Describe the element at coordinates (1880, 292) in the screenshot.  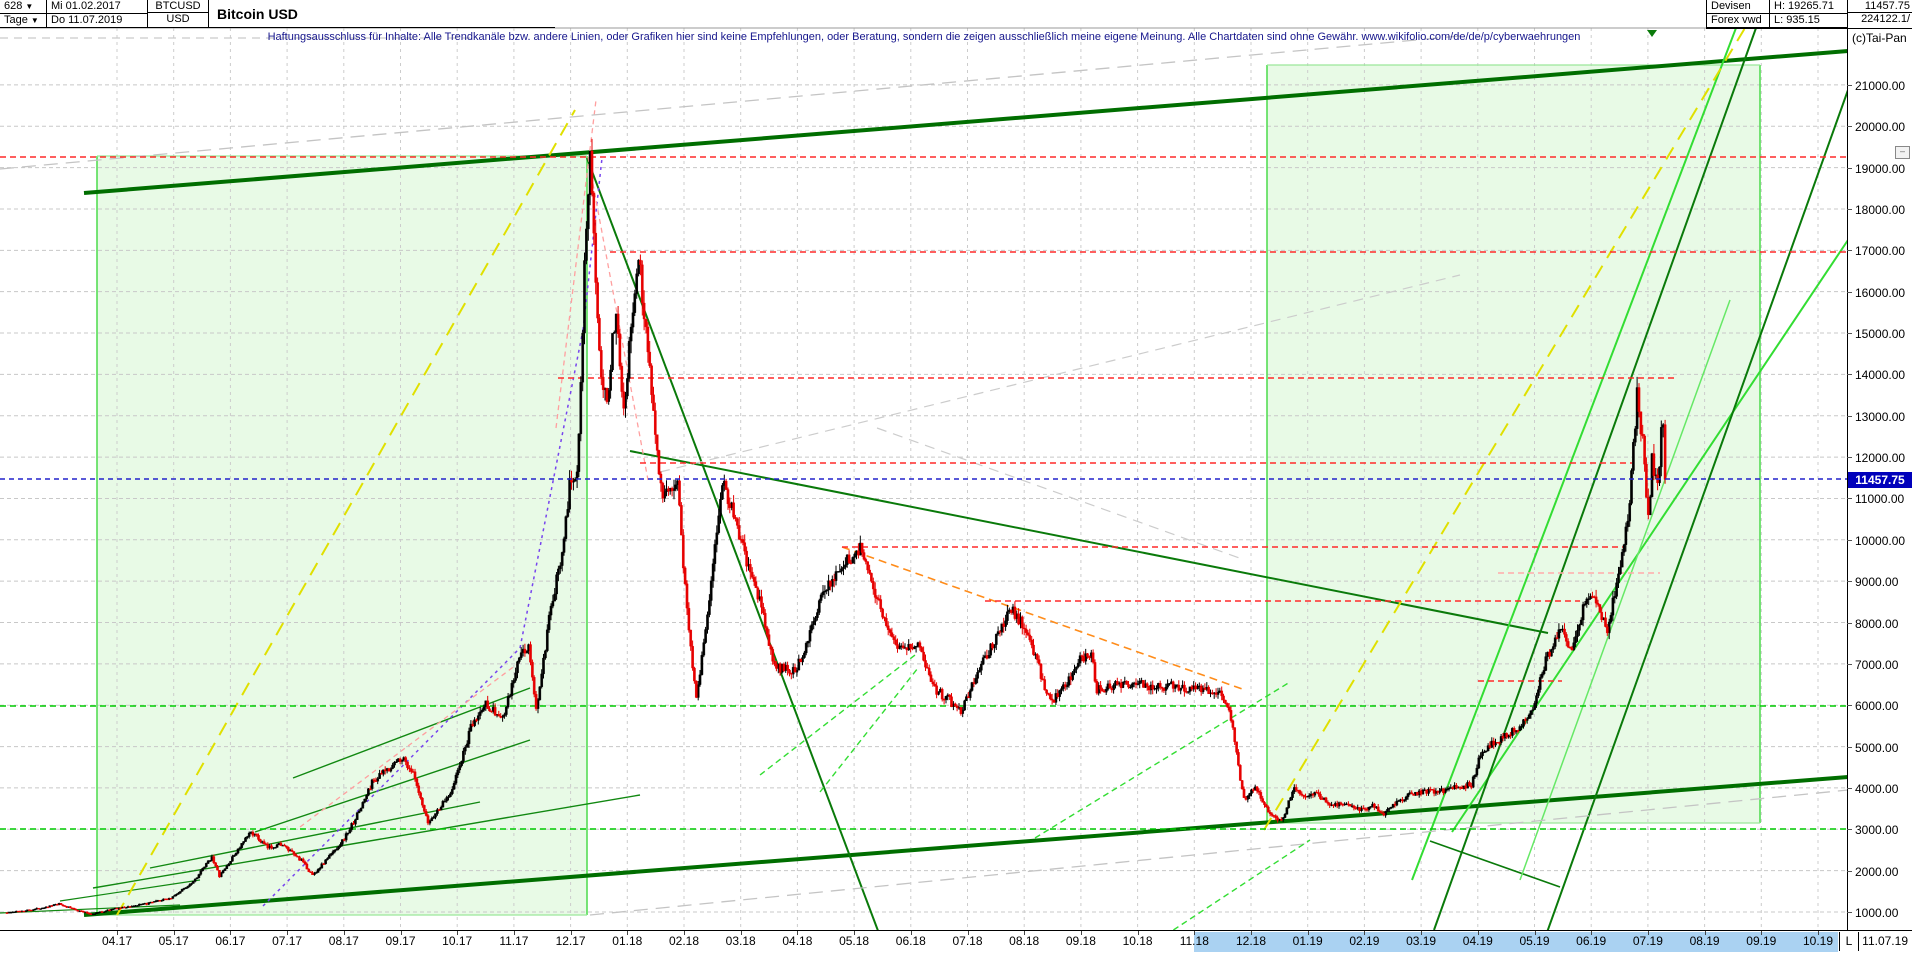
I see `y-axis-label: 16000.00` at that location.